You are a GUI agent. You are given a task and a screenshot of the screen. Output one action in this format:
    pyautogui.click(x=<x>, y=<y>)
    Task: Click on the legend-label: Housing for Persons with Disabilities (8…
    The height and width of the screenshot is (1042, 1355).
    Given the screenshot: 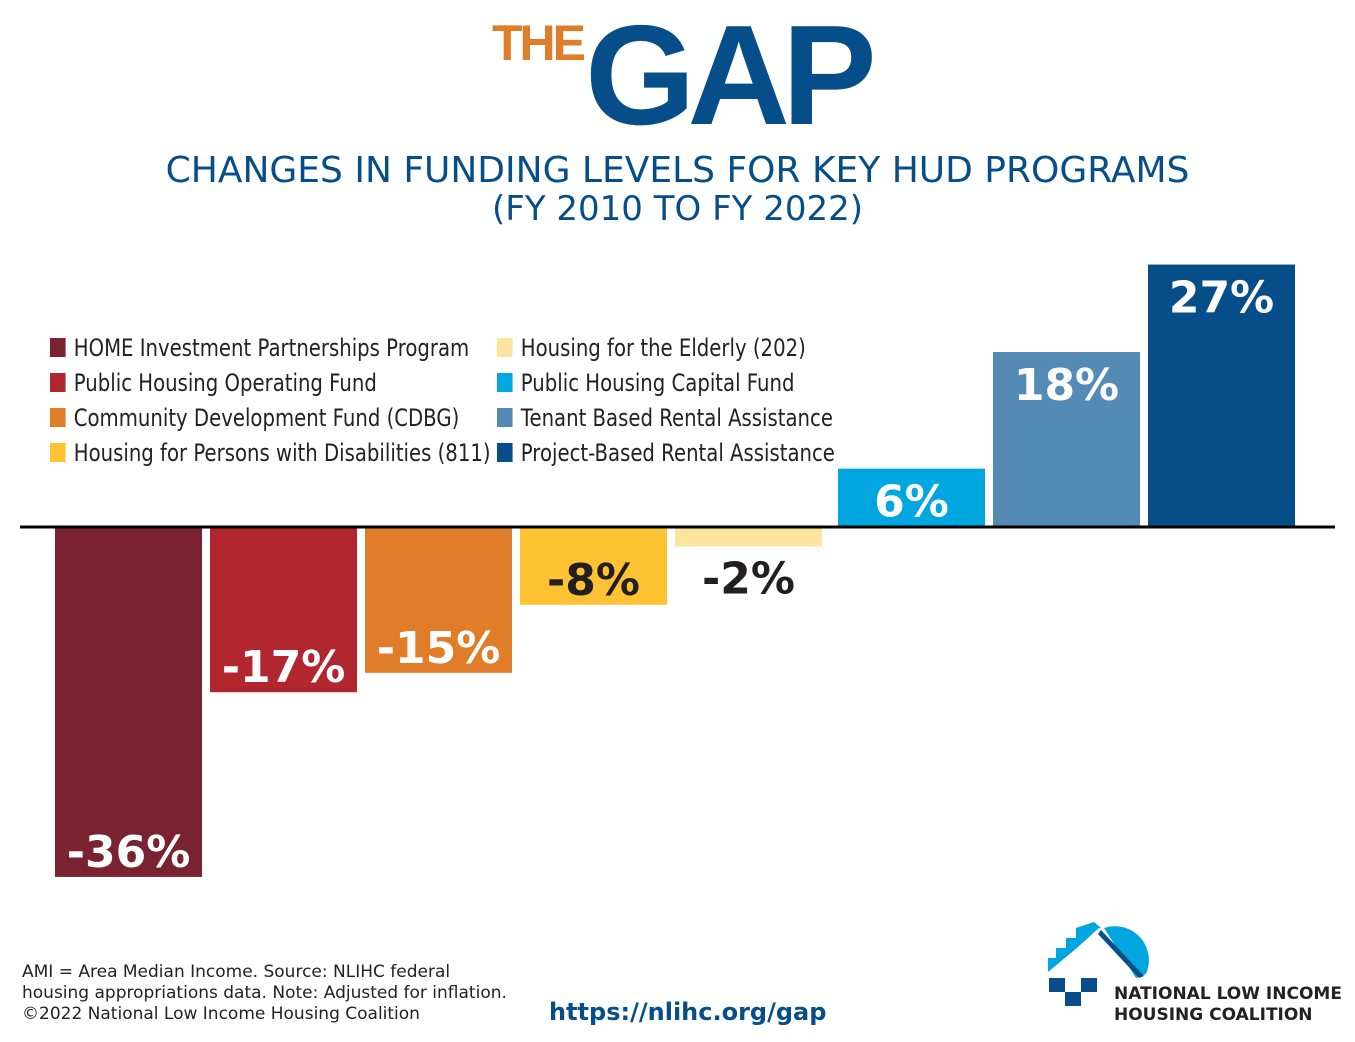 What is the action you would take?
    pyautogui.click(x=282, y=452)
    